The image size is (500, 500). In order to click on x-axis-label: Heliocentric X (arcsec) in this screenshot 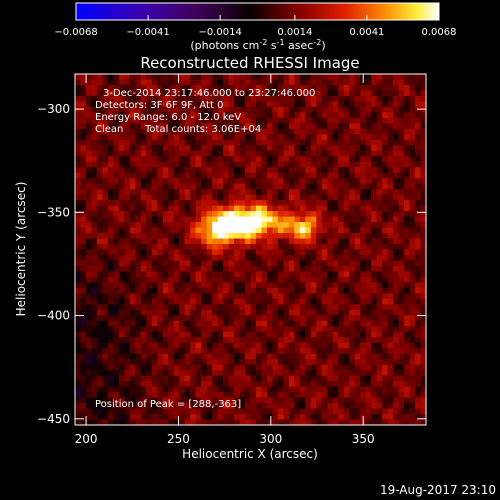, I will do `click(250, 454)`.